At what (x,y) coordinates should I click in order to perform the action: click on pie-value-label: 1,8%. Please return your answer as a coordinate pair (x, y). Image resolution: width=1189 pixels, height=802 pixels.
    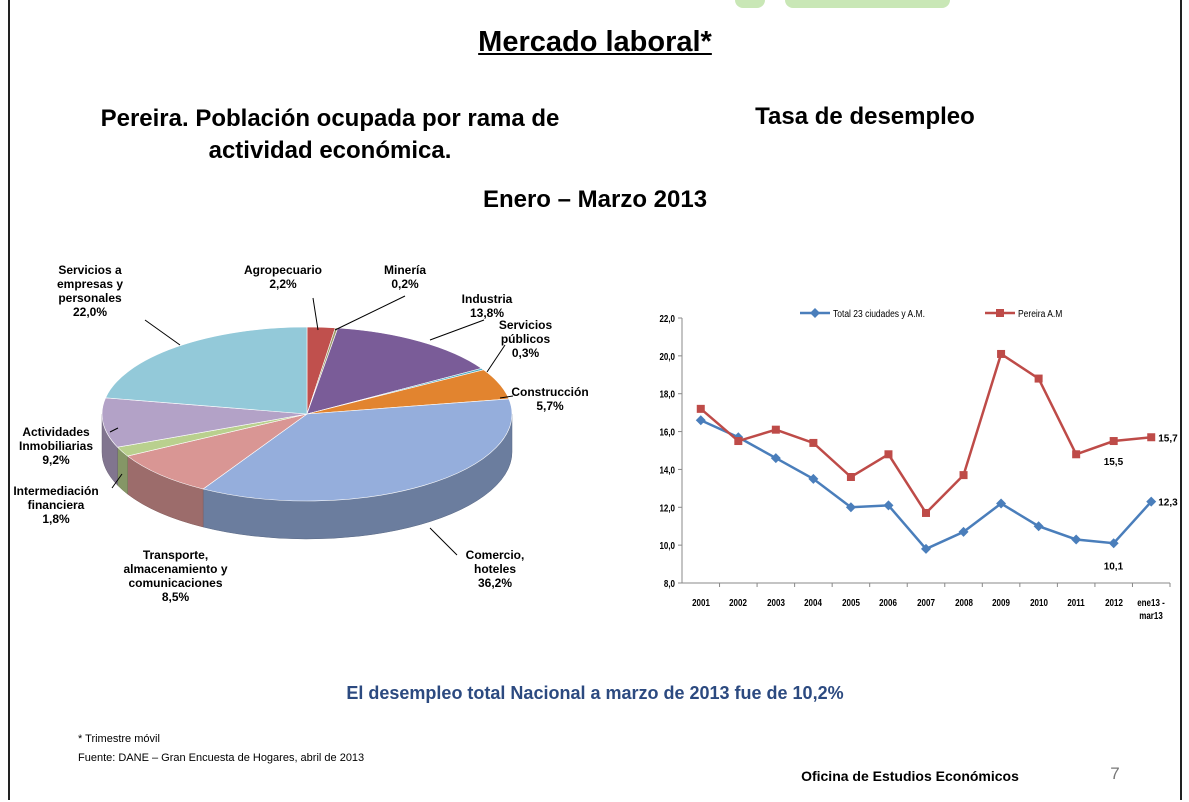
    Looking at the image, I should click on (56, 519).